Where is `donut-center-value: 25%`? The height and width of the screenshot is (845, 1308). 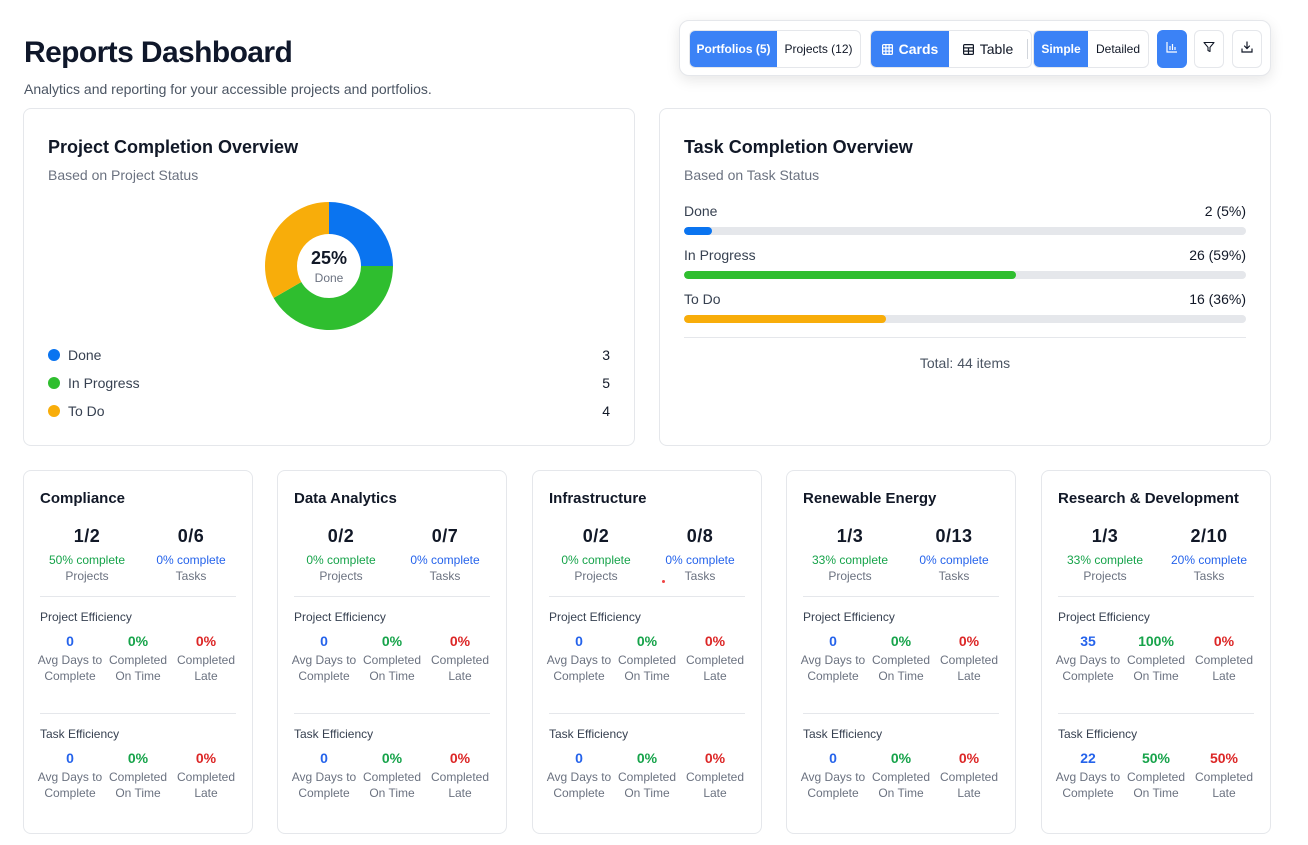
donut-center-value: 25% is located at coordinates (329, 257).